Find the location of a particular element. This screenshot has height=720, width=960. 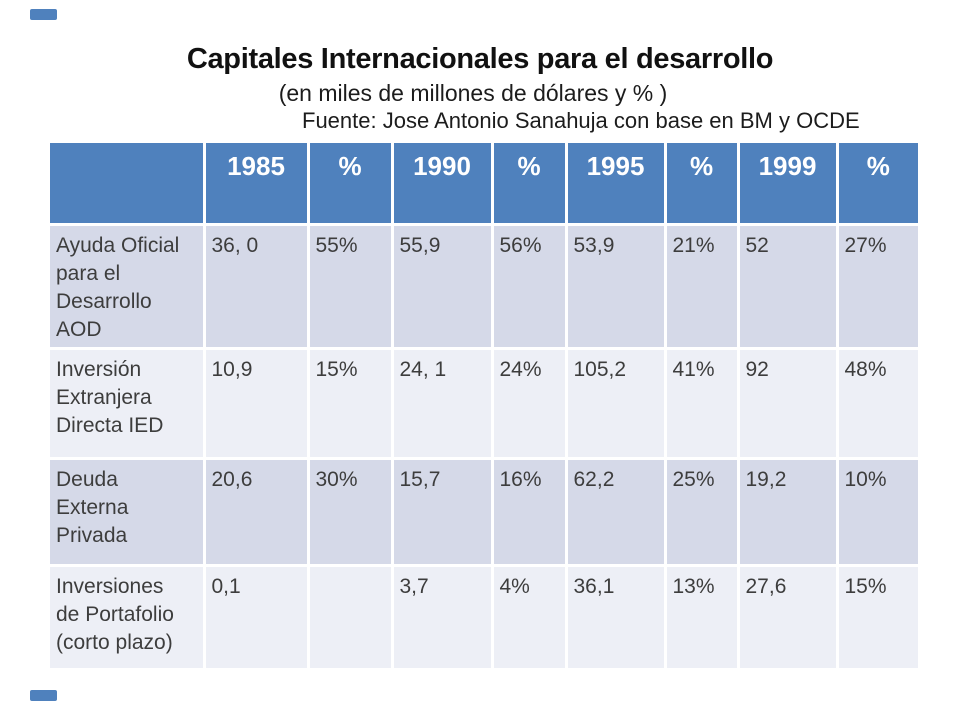

row-label: Deuda Externa Privada is located at coordinates (128, 511).